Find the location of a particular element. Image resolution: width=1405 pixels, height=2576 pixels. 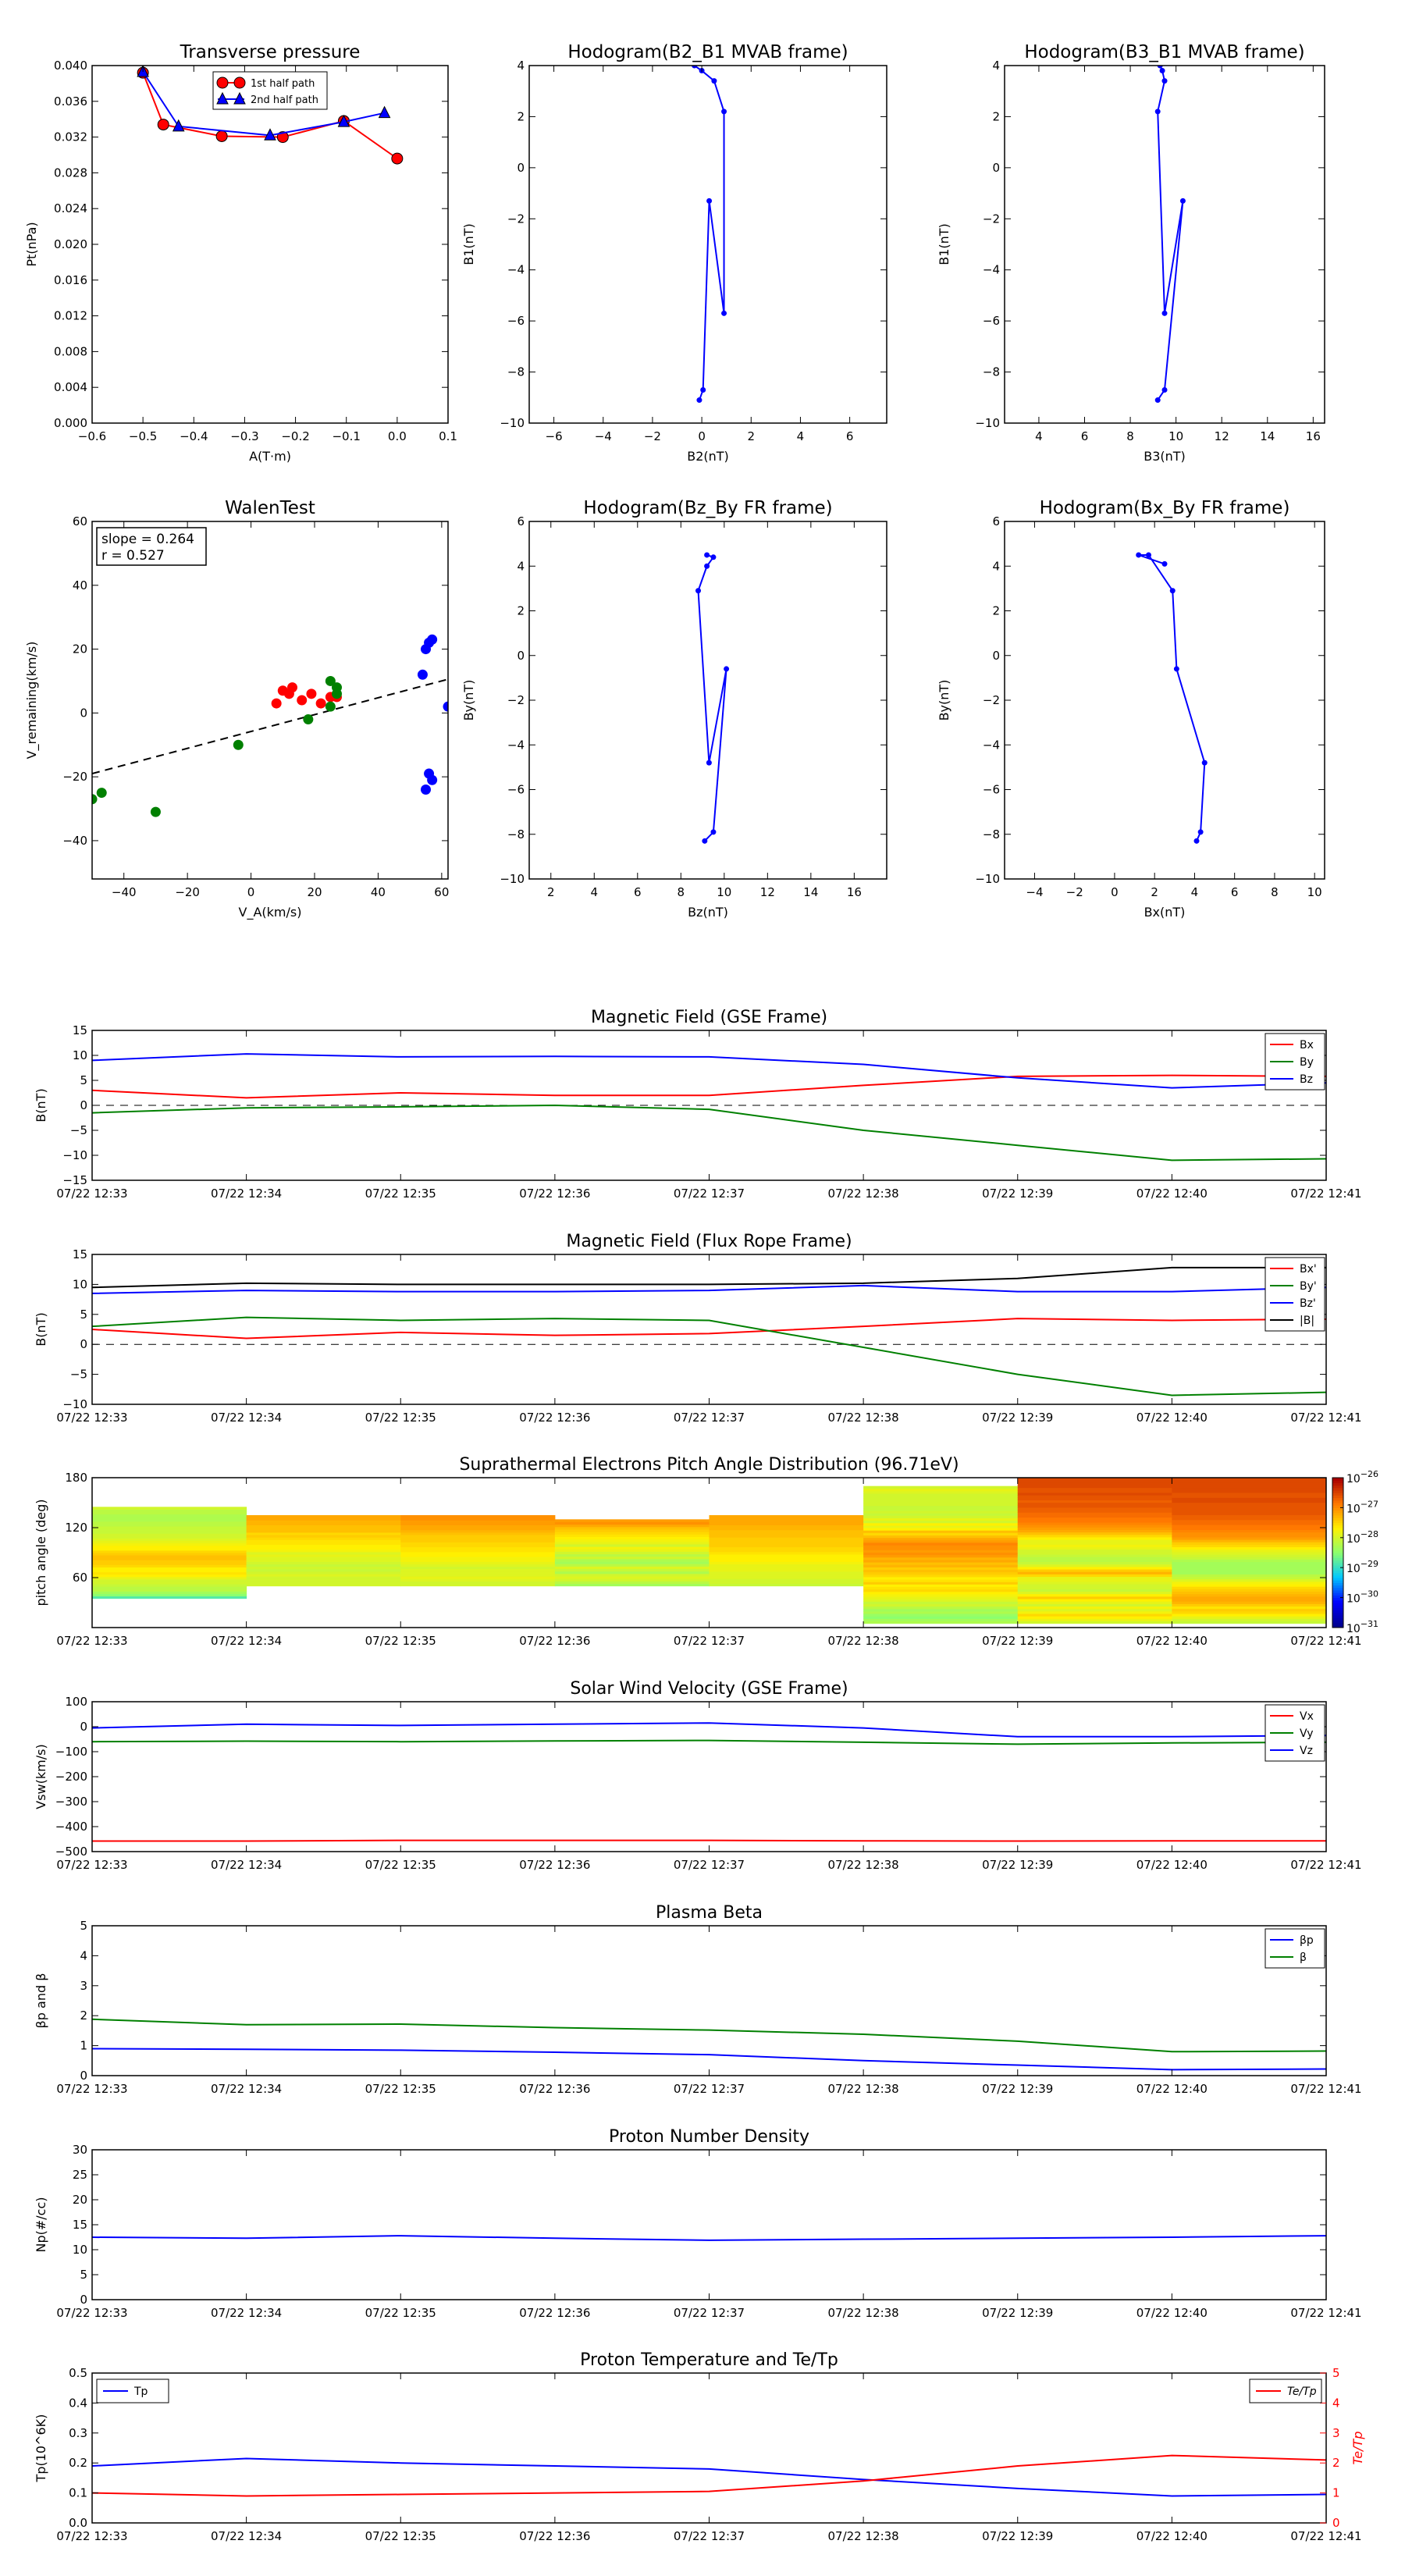

colorbar-label: 10−31 is located at coordinates (1362, 1627).